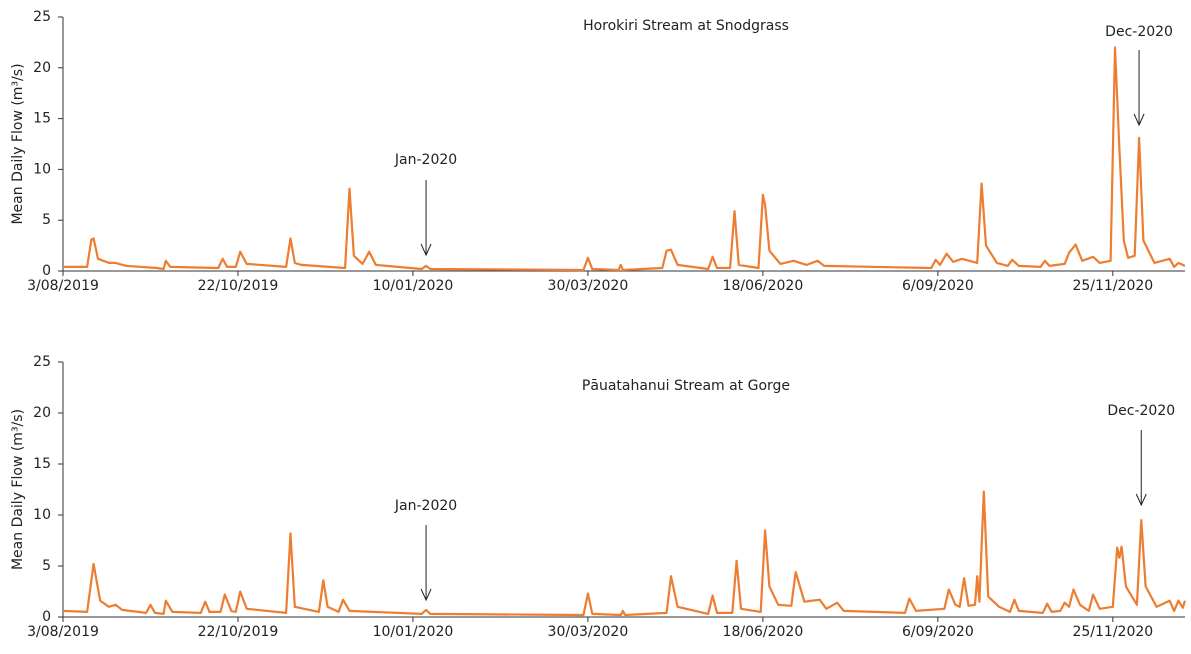 This screenshot has height=654, width=1191. I want to click on chart-title: Pāuatahanui Stream at Gorge, so click(686, 386).